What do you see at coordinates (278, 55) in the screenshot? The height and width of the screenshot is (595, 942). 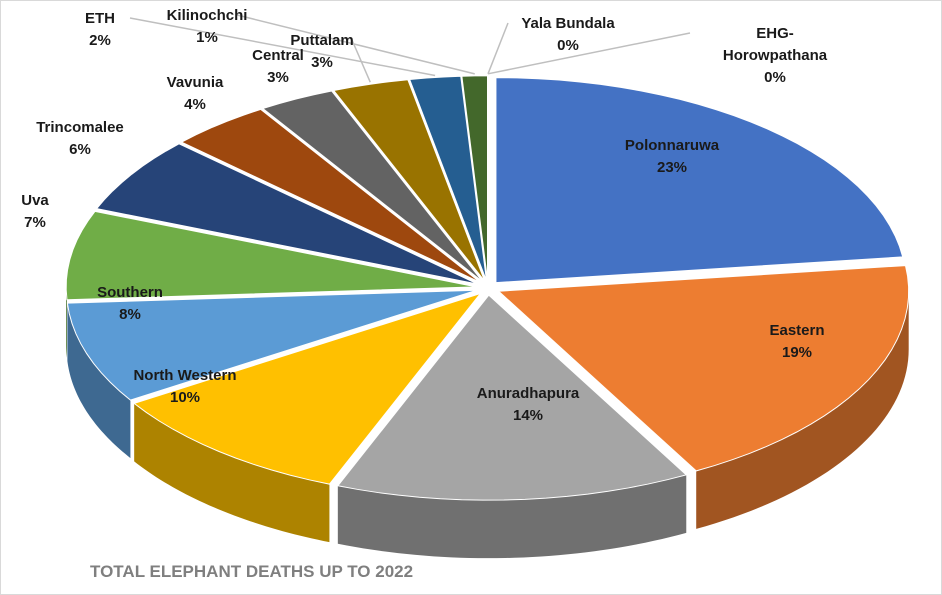 I see `slice-label: Central` at bounding box center [278, 55].